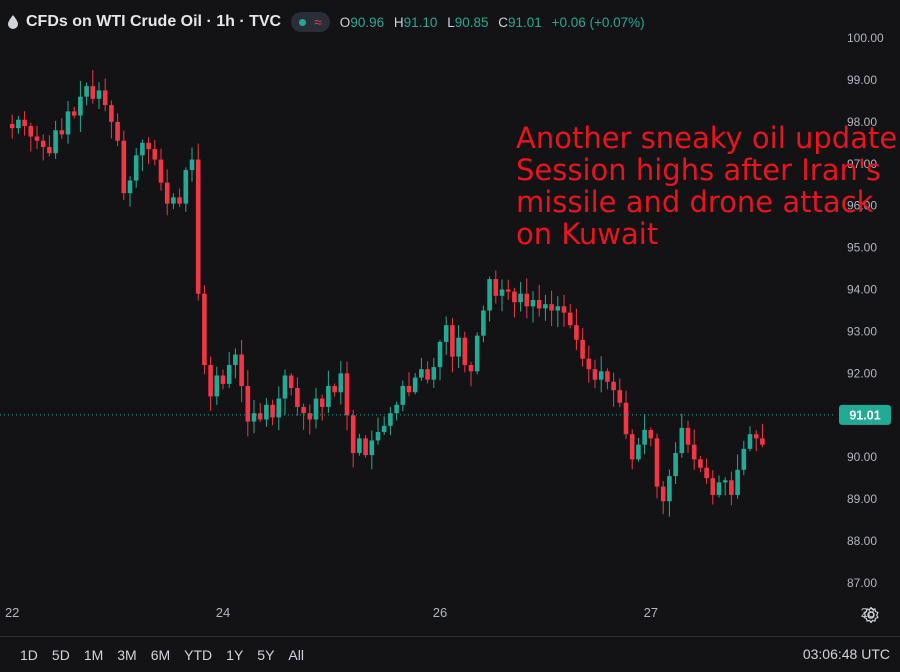 This screenshot has height=672, width=900. What do you see at coordinates (235, 654) in the screenshot?
I see `range-1y-button: 1Y` at bounding box center [235, 654].